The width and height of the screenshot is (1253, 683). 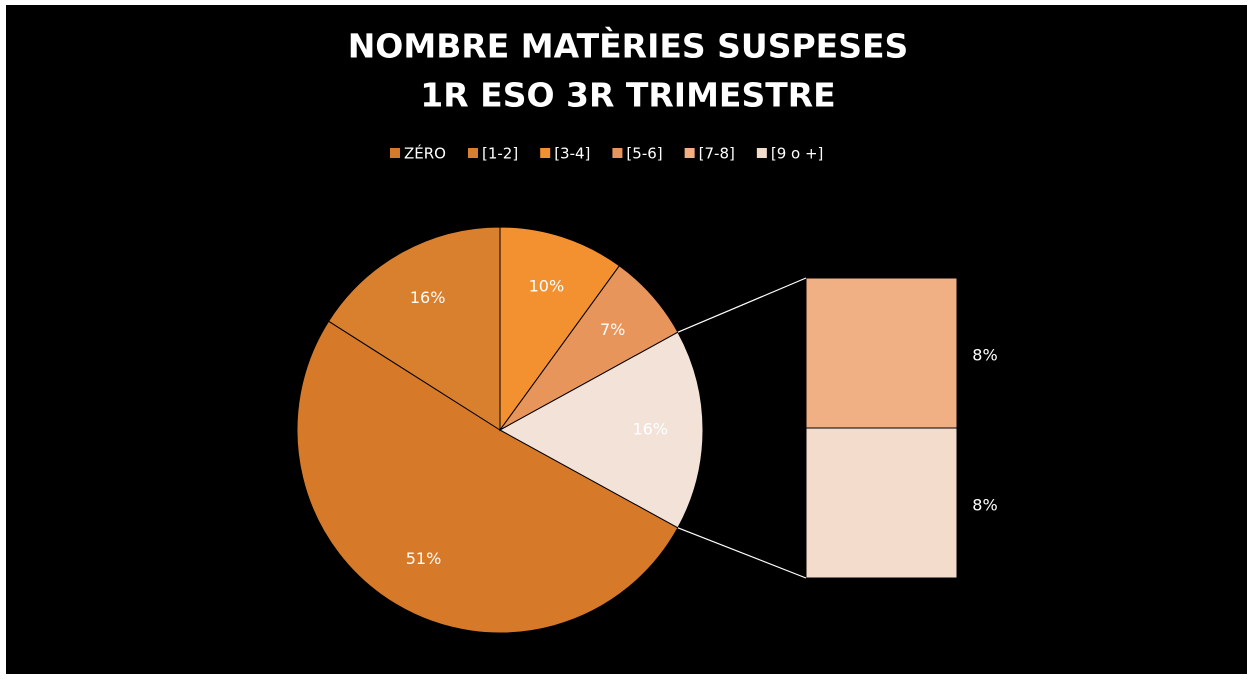 I want to click on data-label: 7%, so click(x=612, y=329).